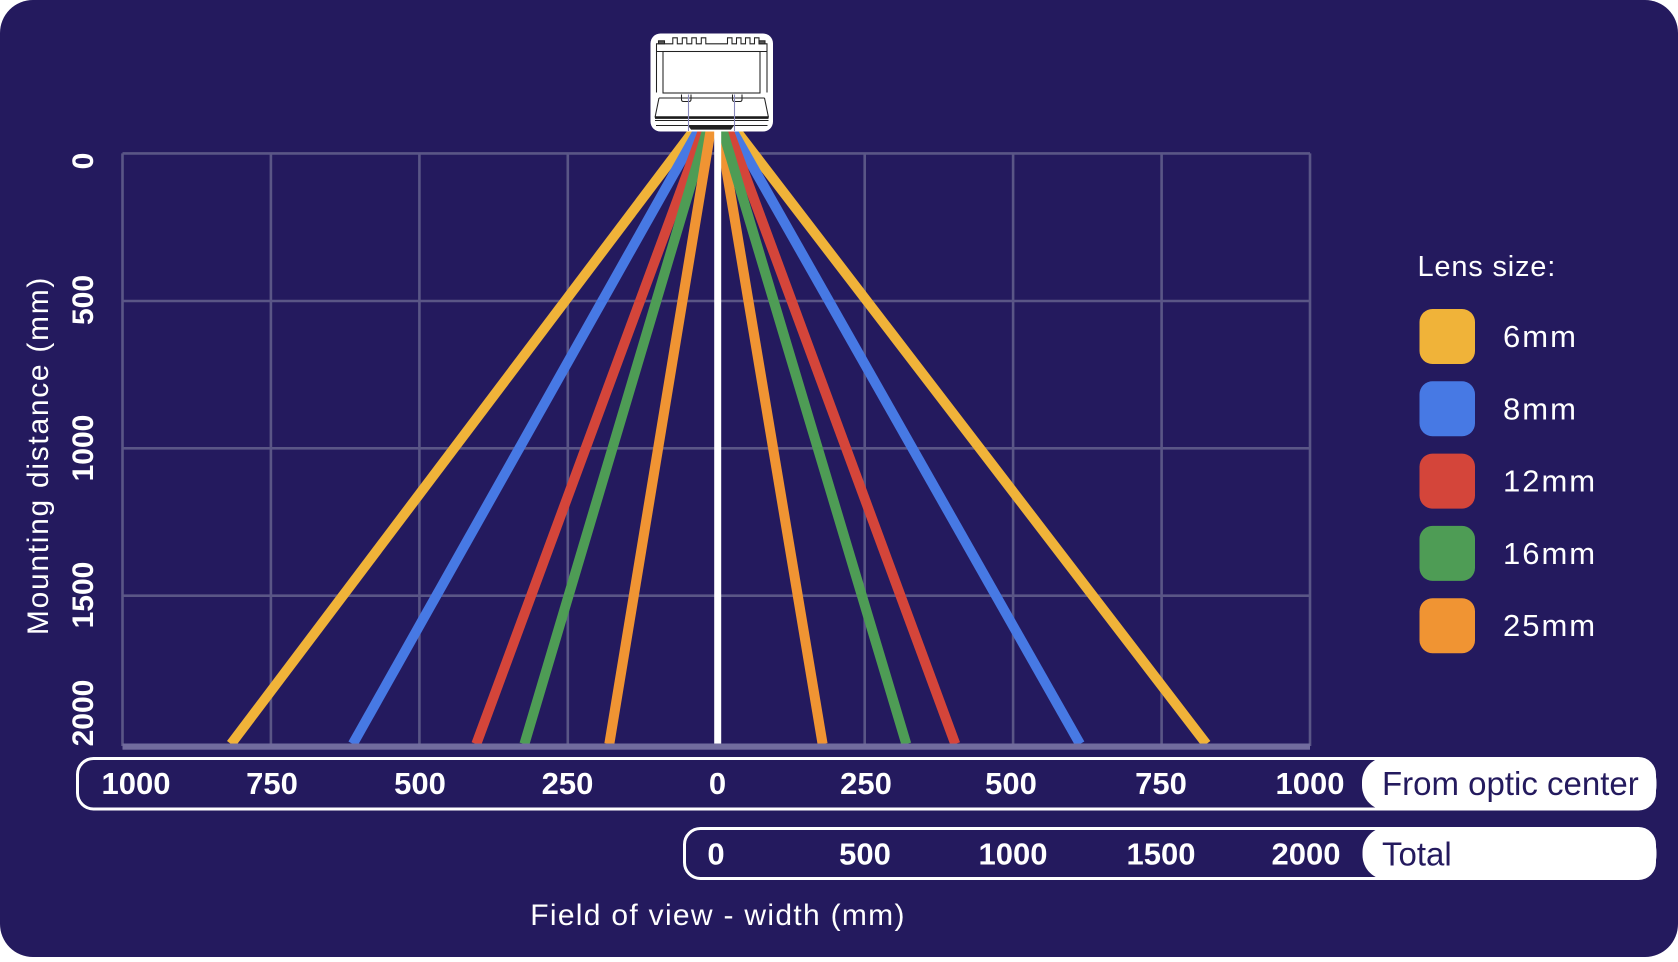 The height and width of the screenshot is (962, 1678). What do you see at coordinates (1550, 553) in the screenshot?
I see `svg-text: 16mm` at bounding box center [1550, 553].